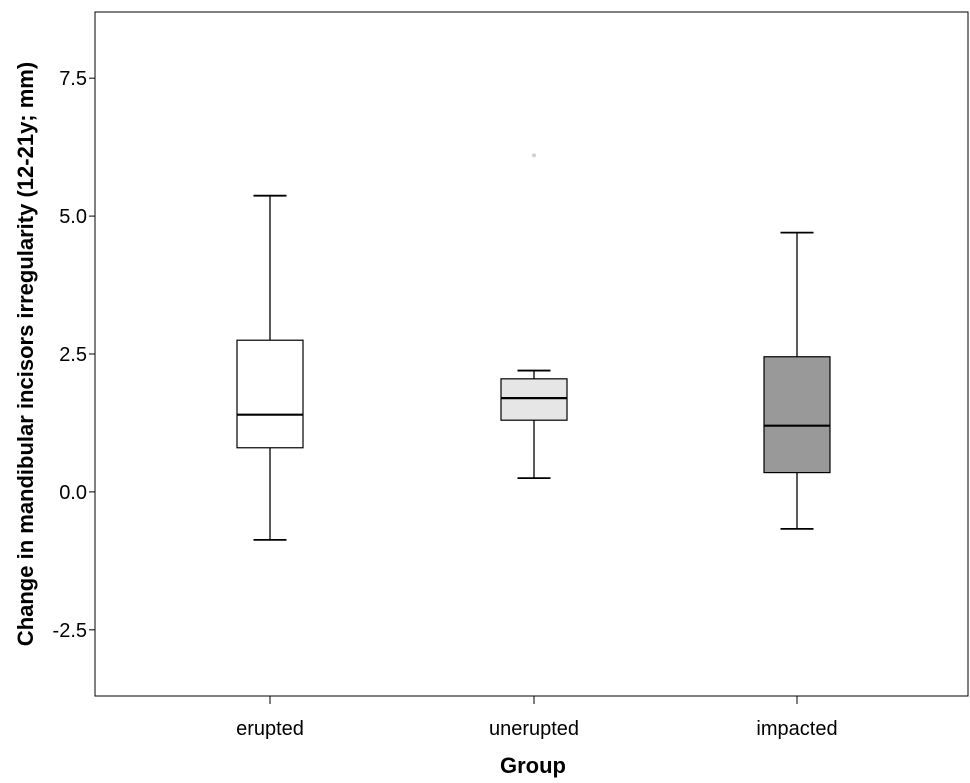 The image size is (970, 783). I want to click on y-tick-label: 7.5, so click(73, 79).